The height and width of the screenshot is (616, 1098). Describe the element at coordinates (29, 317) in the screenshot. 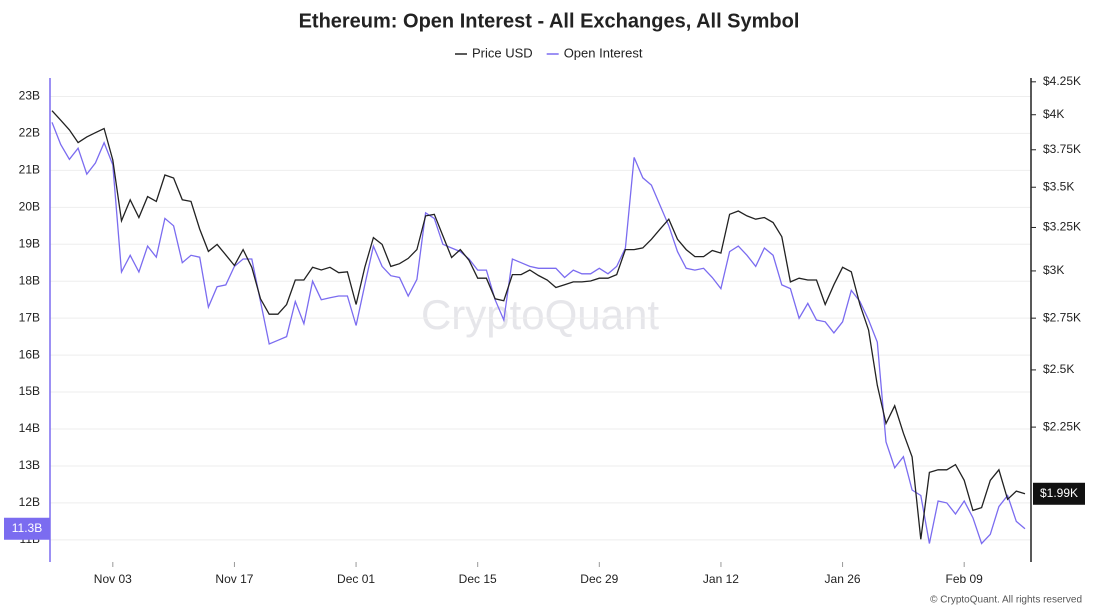

I see `y-tick-label: 17B` at that location.